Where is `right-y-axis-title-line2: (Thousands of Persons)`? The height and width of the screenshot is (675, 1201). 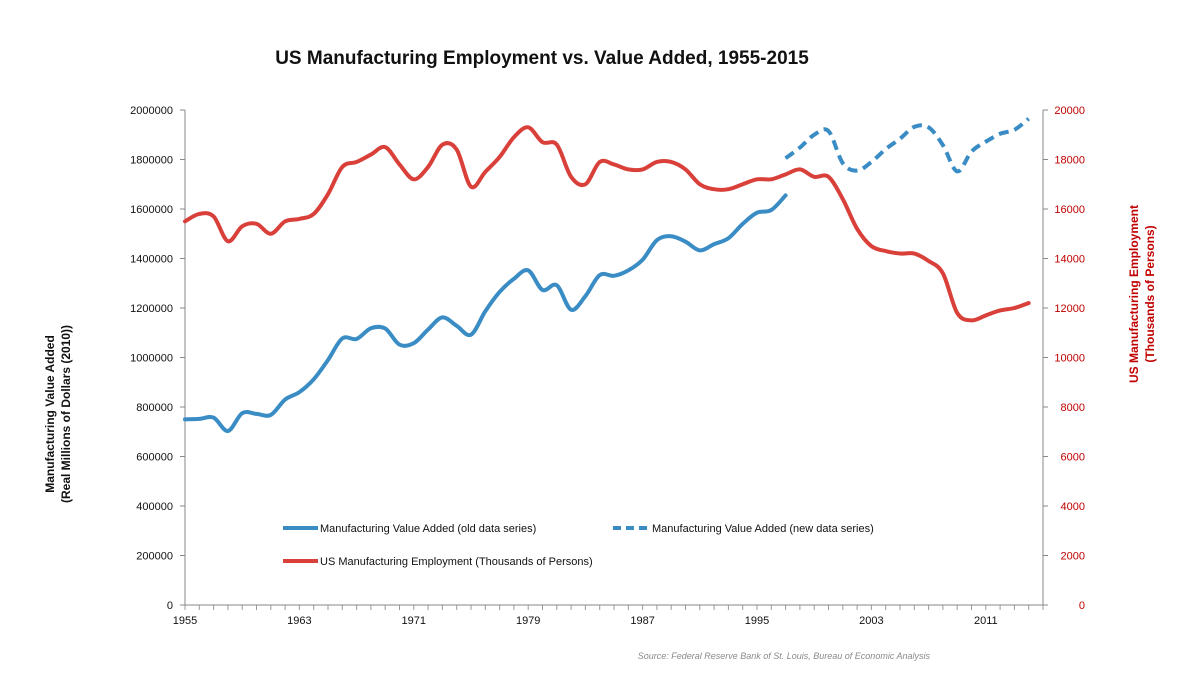
right-y-axis-title-line2: (Thousands of Persons) is located at coordinates (1150, 293).